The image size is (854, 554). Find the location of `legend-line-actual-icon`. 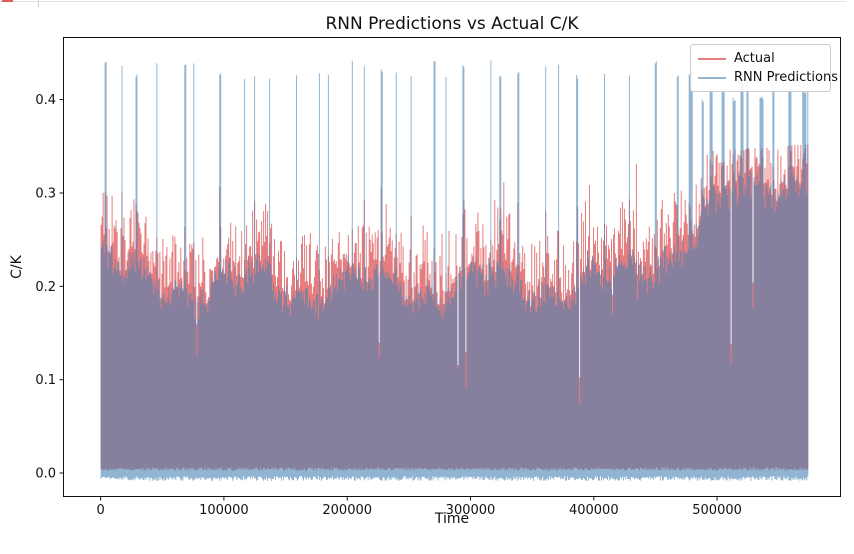

legend-line-actual-icon is located at coordinates (712, 58).